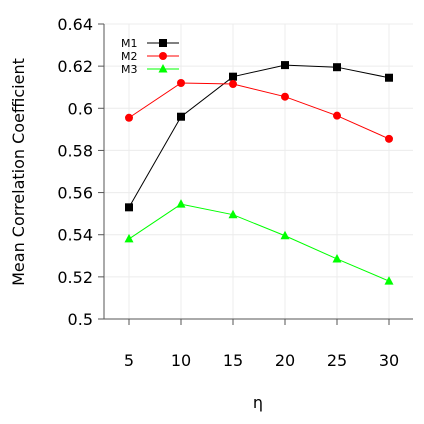 This screenshot has height=424, width=424. I want to click on series-m3, so click(259, 242).